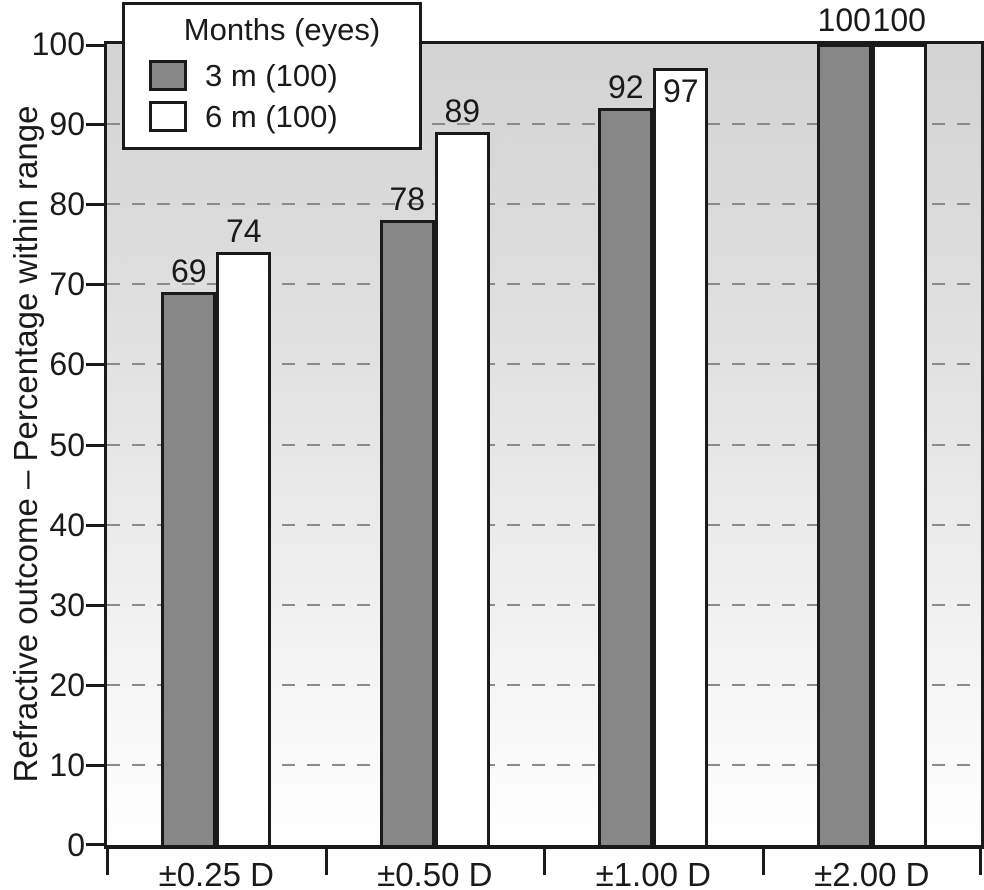 The height and width of the screenshot is (890, 984). What do you see at coordinates (680, 91) in the screenshot?
I see `bar-value-label: 97` at bounding box center [680, 91].